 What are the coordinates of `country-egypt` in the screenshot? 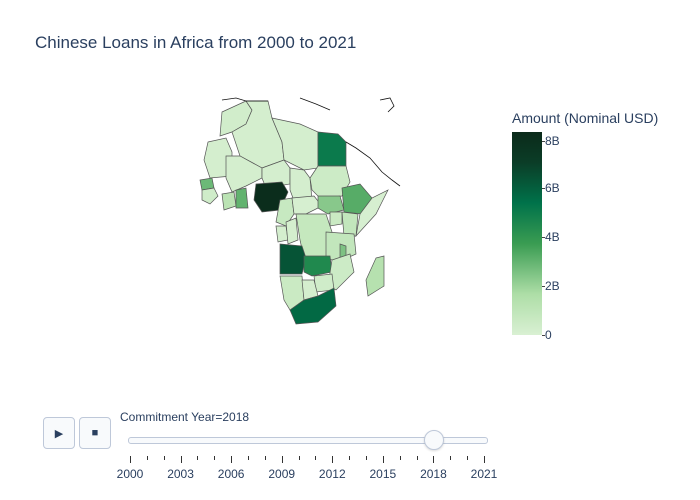 It's located at (332, 149).